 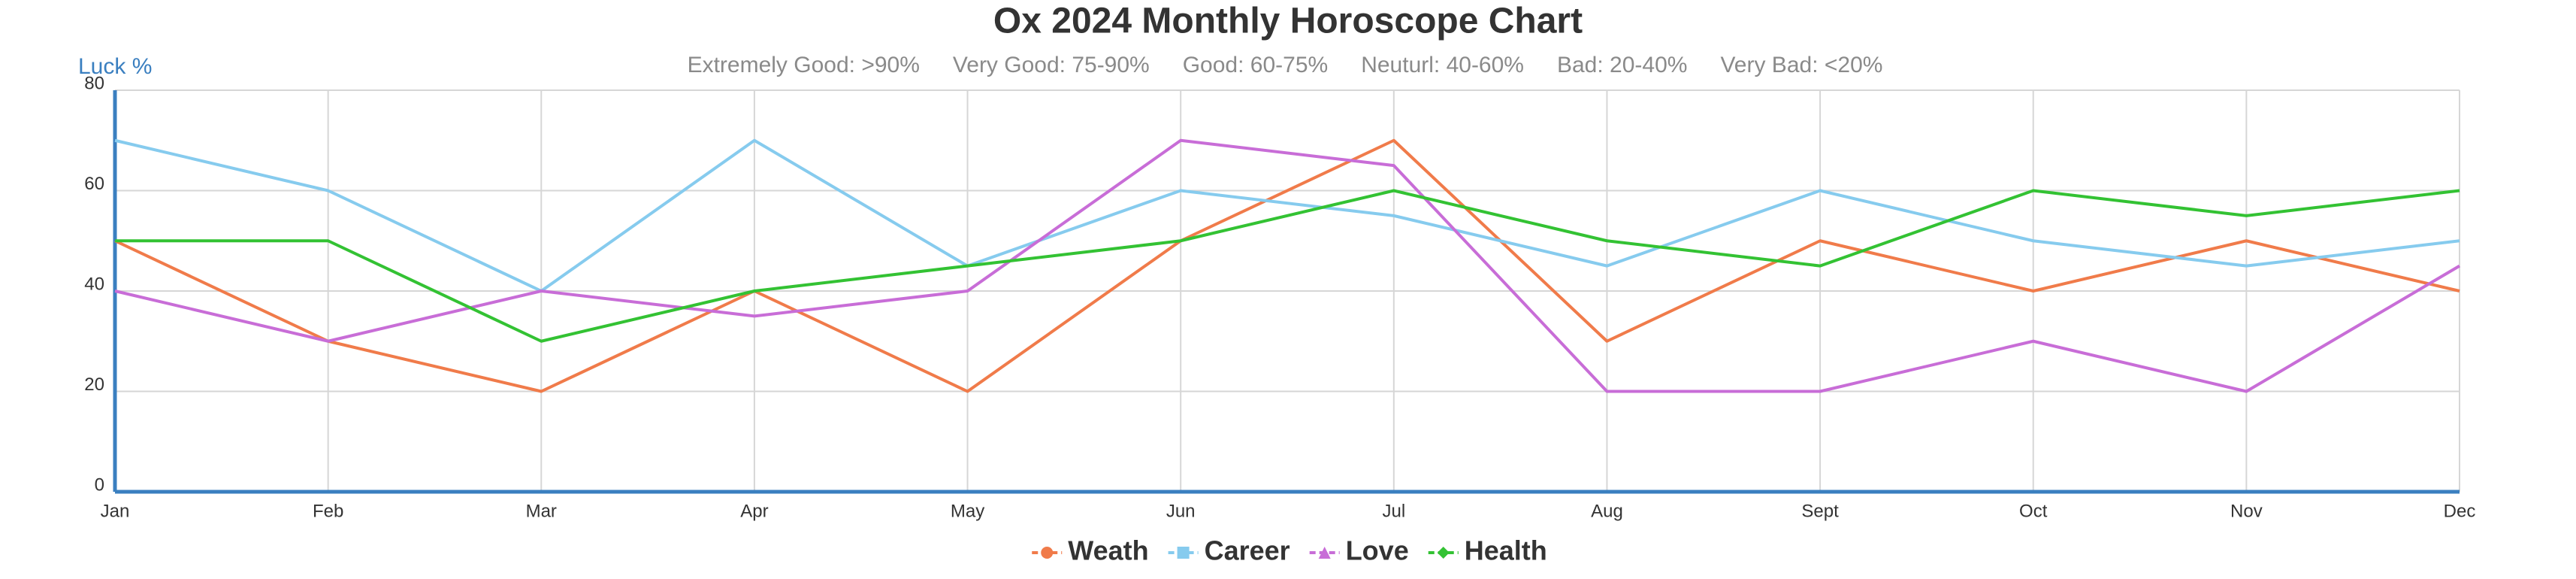 What do you see at coordinates (1108, 550) in the screenshot?
I see `legend-label: Weath` at bounding box center [1108, 550].